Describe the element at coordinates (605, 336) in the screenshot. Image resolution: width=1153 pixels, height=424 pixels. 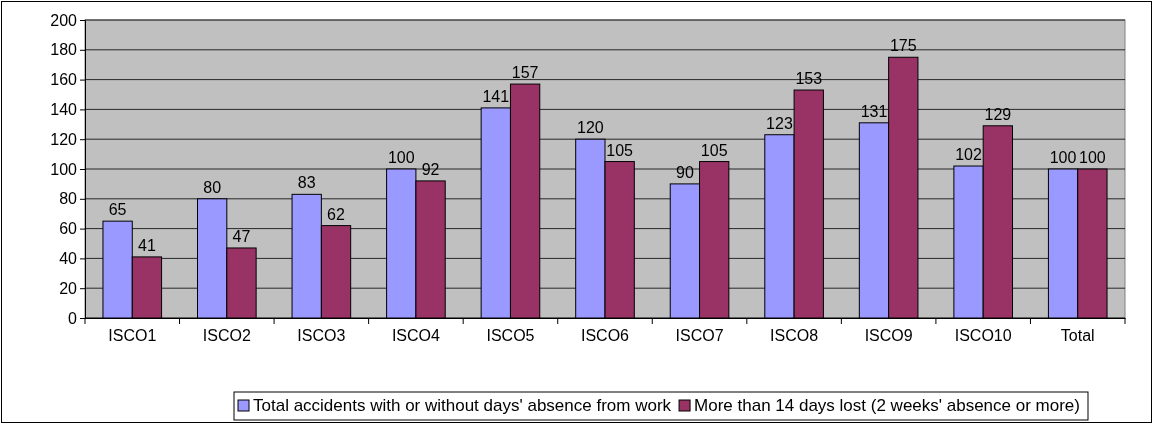
I see `x-tick-label: ISCO6` at that location.